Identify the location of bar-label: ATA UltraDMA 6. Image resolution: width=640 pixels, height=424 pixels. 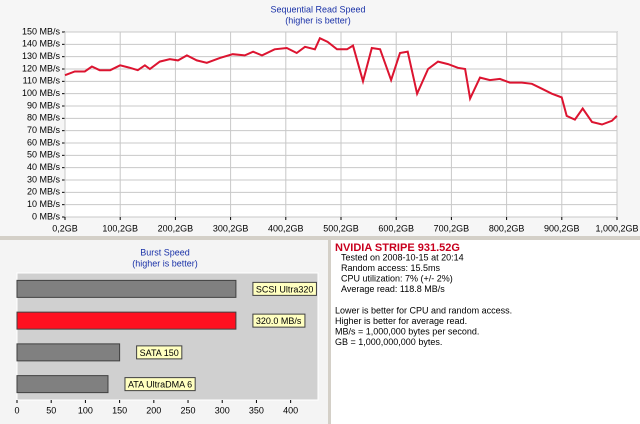
(160, 385).